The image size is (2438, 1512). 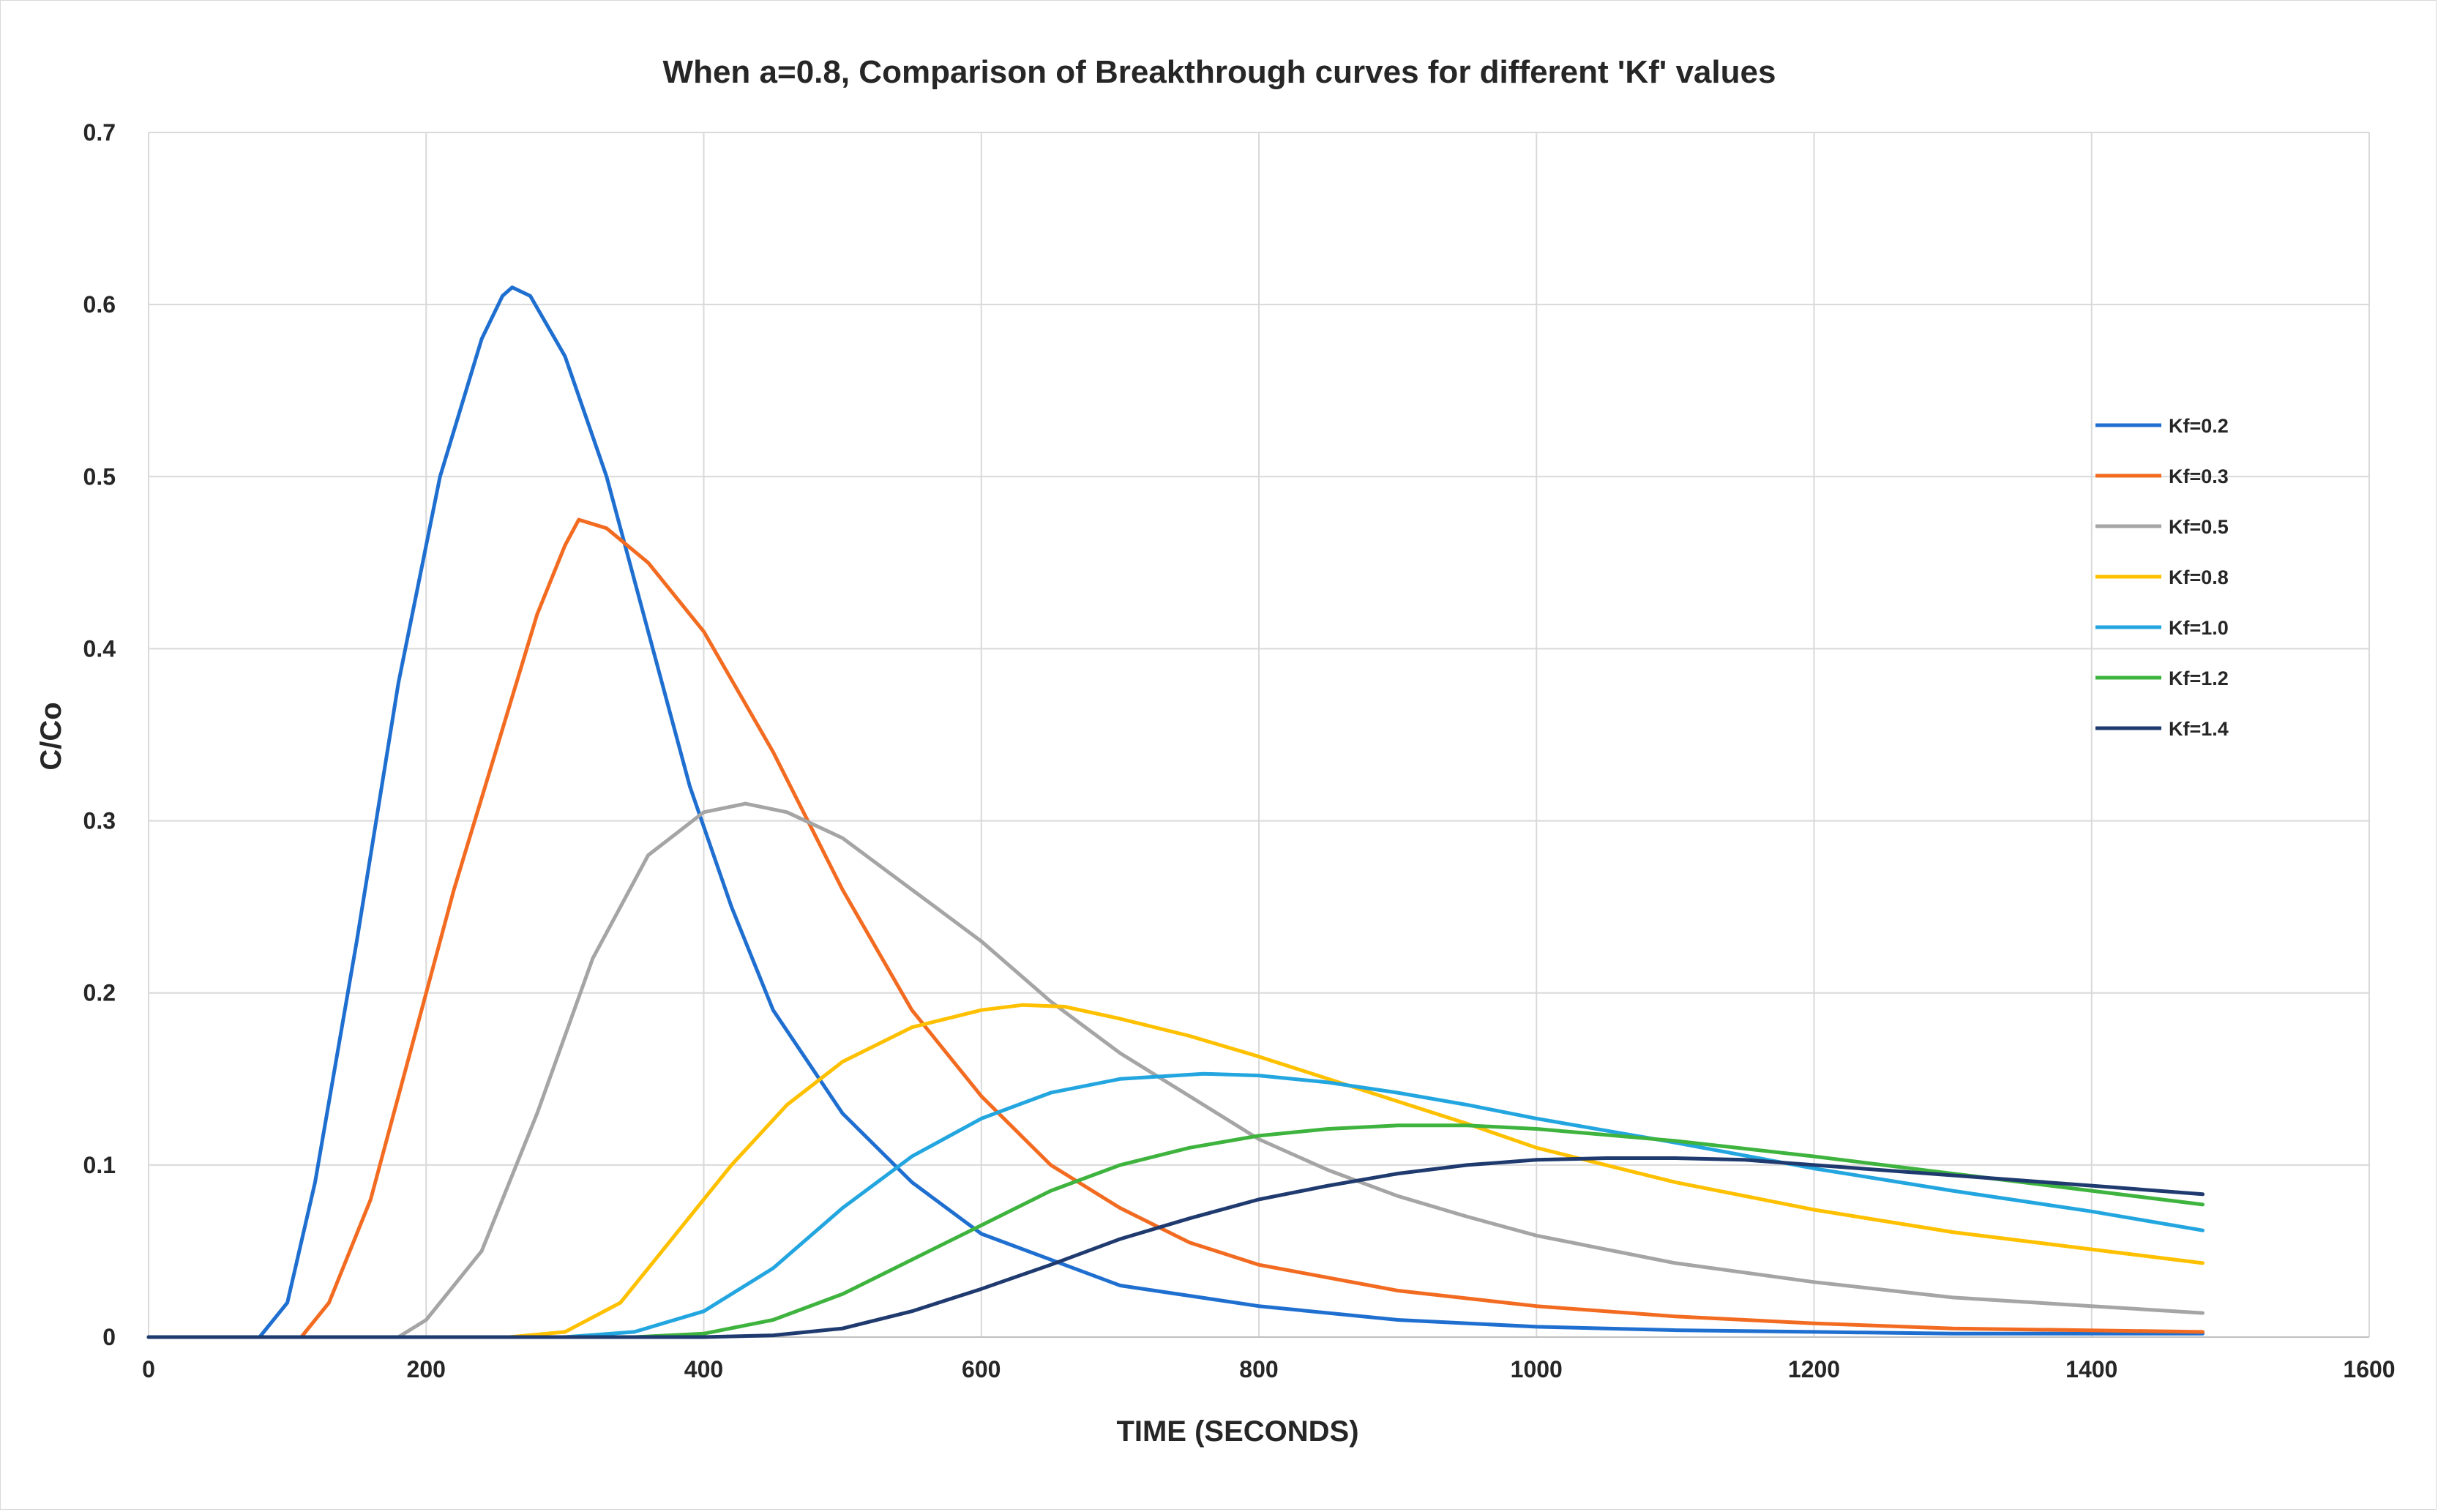 What do you see at coordinates (2199, 577) in the screenshot?
I see `legend-label: Kf=0.8` at bounding box center [2199, 577].